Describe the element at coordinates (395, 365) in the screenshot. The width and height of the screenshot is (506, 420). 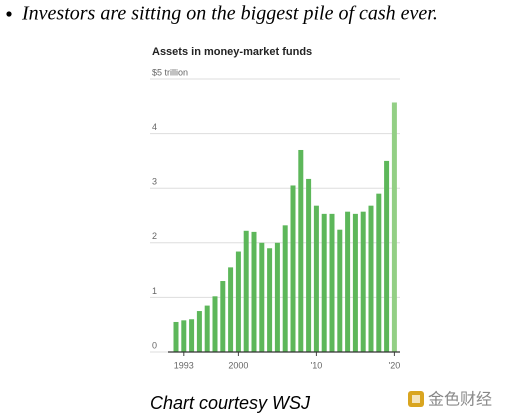
I see `x-tick-label: '20` at that location.